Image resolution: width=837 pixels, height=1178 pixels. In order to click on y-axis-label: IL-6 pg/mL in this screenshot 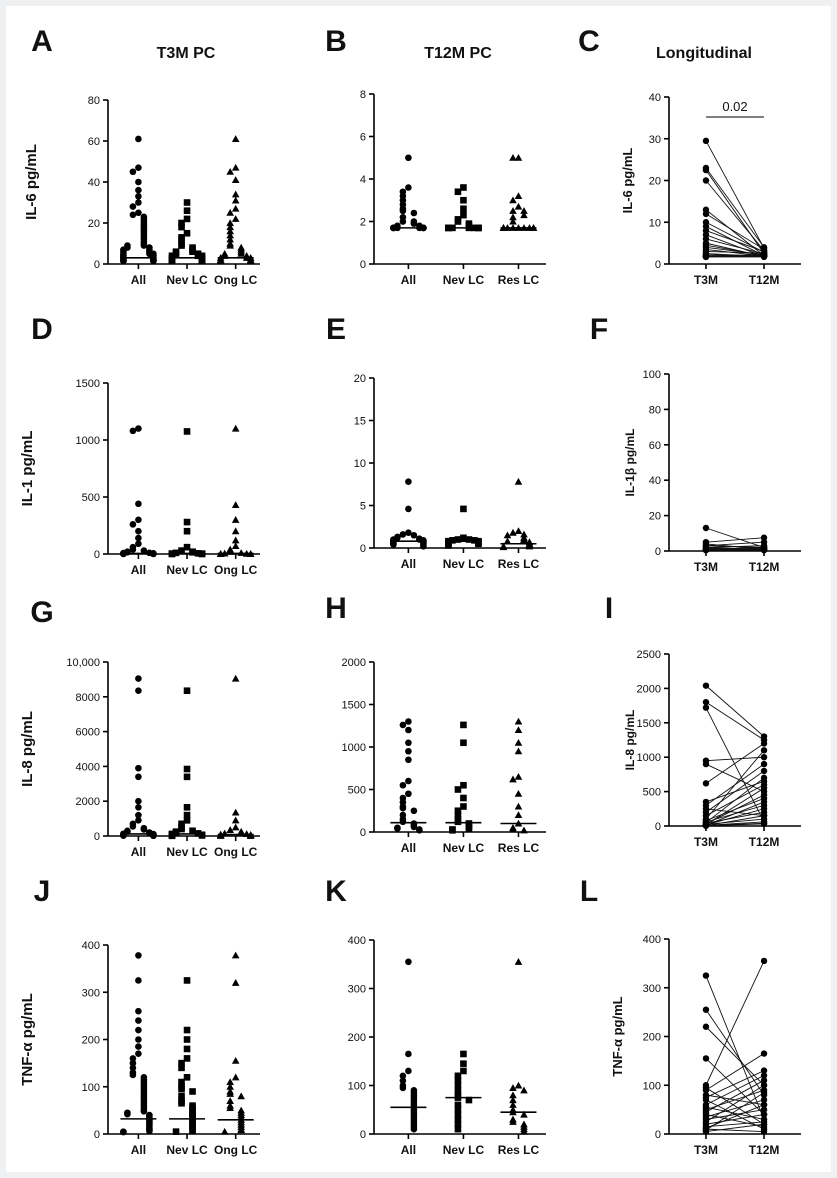, I will do `click(31, 182)`.